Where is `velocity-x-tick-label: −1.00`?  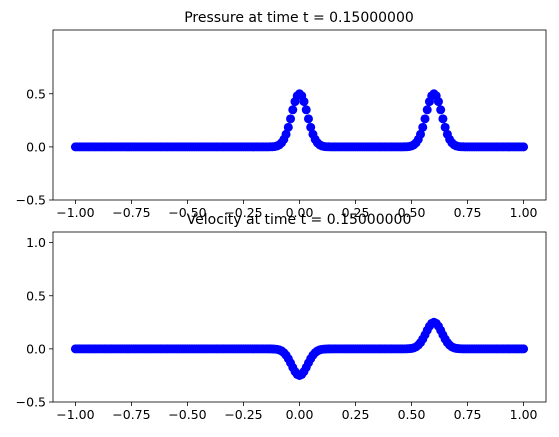 velocity-x-tick-label: −1.00 is located at coordinates (75, 414).